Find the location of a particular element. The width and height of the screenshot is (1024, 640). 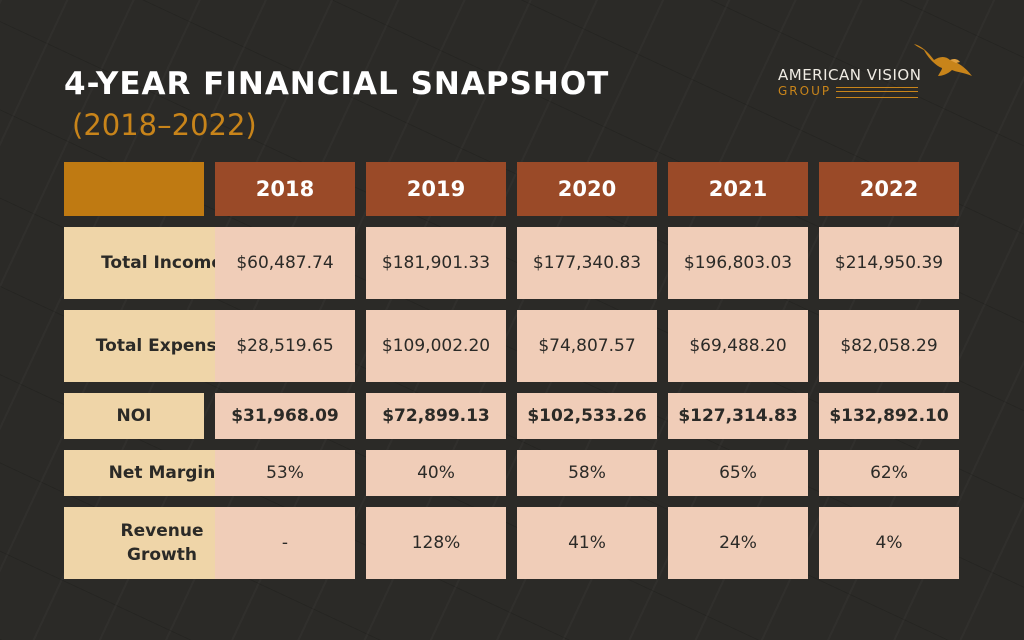

table-cell-total-income-2018: $60,487.74 is located at coordinates (285, 263).